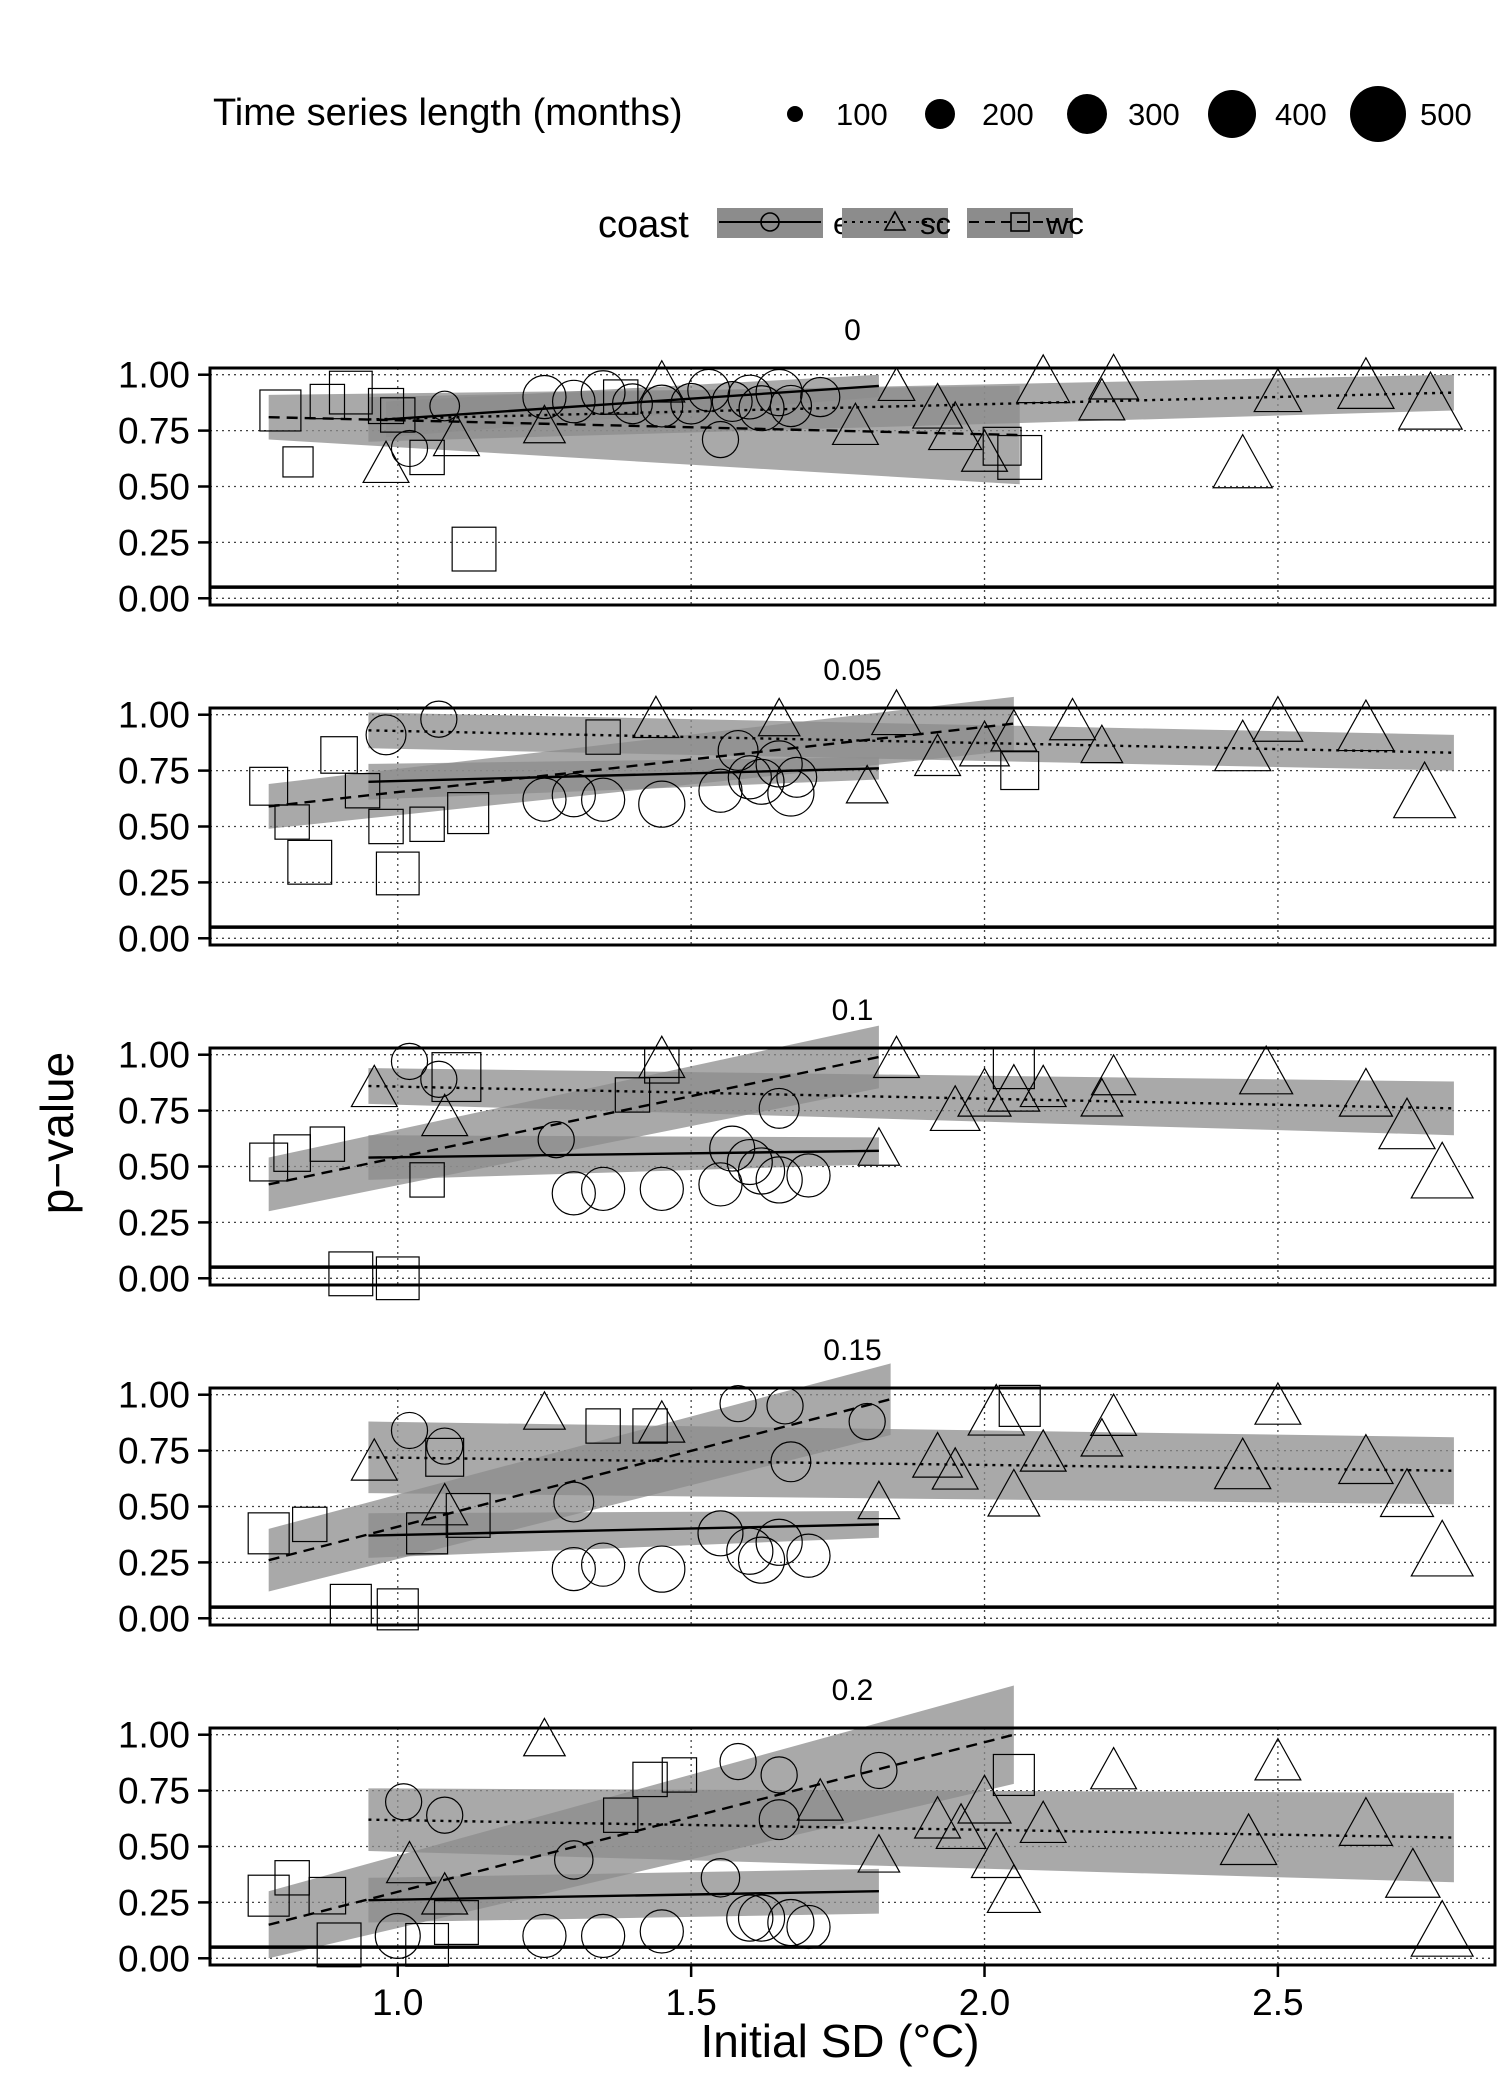 Image resolution: width=1500 pixels, height=2100 pixels. Describe the element at coordinates (57, 1133) in the screenshot. I see `y-axis-title: p−value` at that location.